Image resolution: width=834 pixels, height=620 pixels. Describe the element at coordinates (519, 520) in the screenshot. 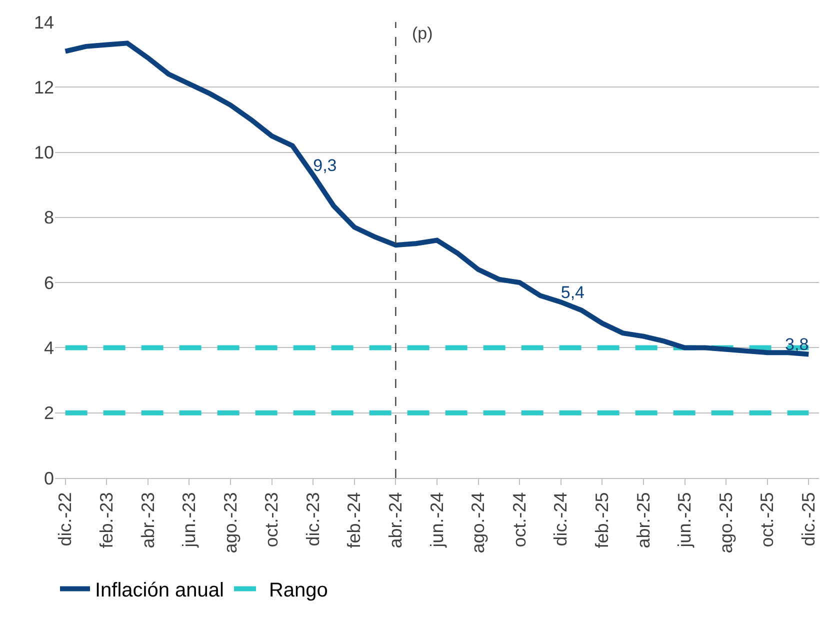

I see `x-tick-label: oct.-24` at that location.